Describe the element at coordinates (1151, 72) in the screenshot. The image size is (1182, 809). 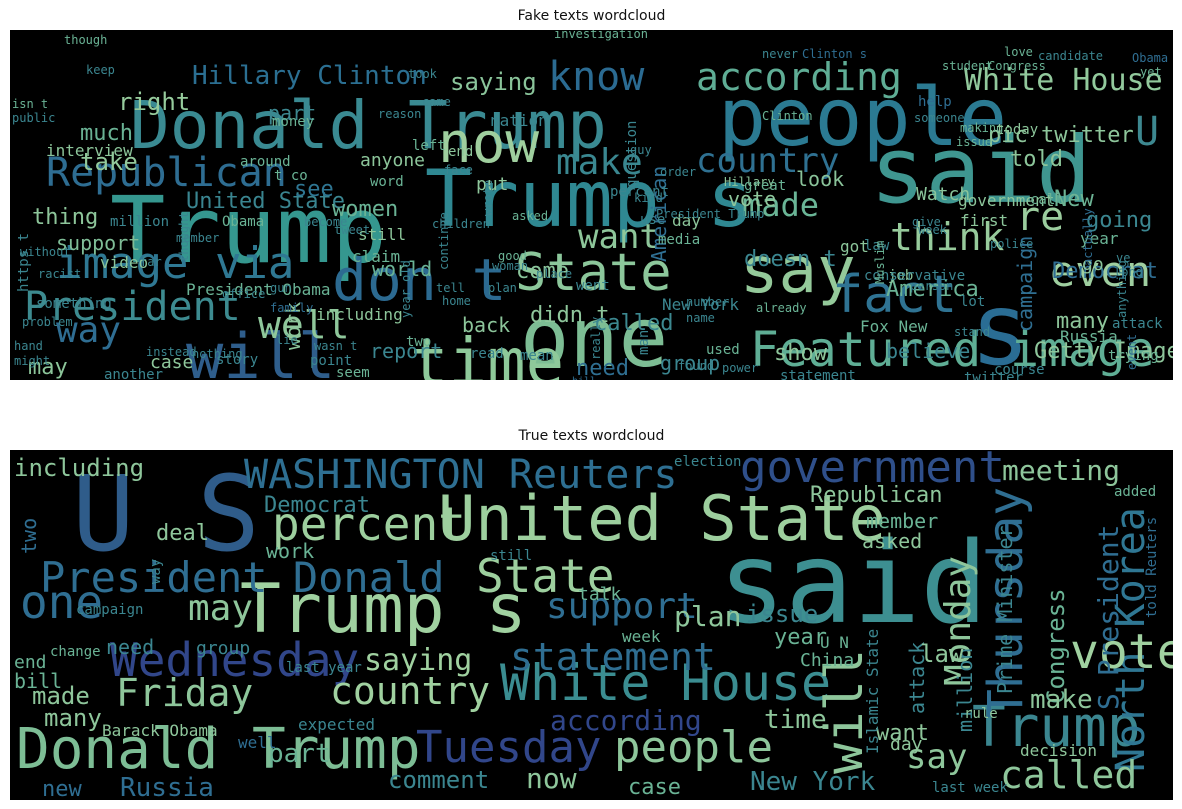
I see `word-yet: yet` at that location.